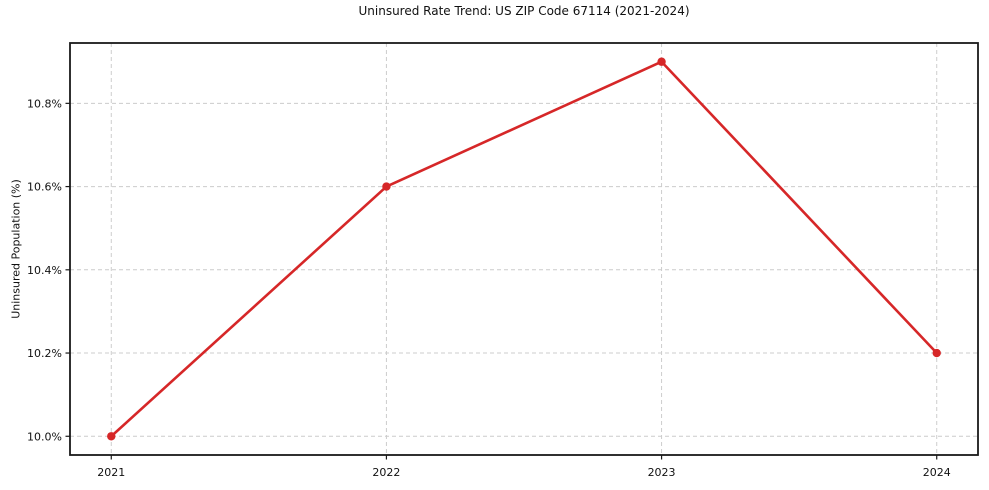 The image size is (989, 490). What do you see at coordinates (937, 472) in the screenshot?
I see `x-tick-label: 2024` at bounding box center [937, 472].